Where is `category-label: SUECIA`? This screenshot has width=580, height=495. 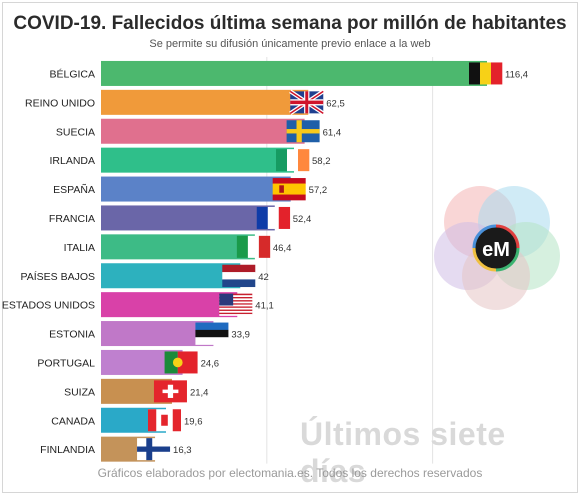 category-label: SUECIA is located at coordinates (75, 132).